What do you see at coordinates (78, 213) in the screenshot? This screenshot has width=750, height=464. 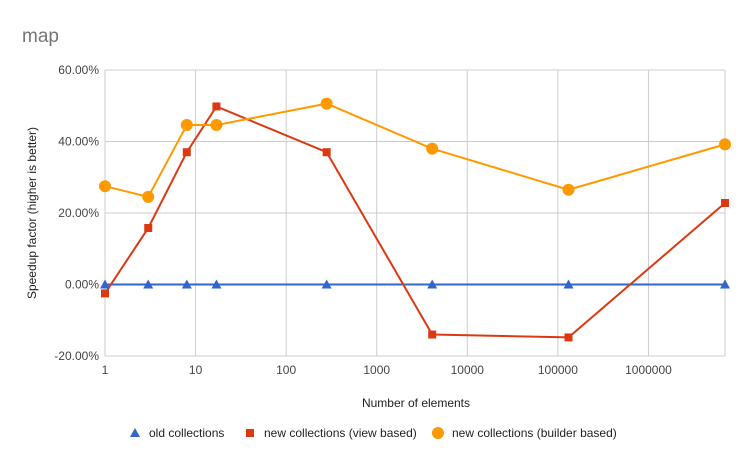 I see `y-tick-label: 20.00%` at bounding box center [78, 213].